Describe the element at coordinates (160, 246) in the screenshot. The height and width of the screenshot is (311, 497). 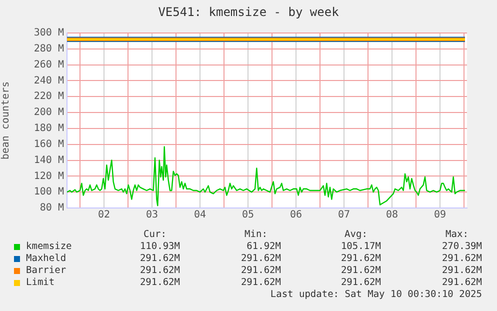
I see `text: 110.93M` at that location.